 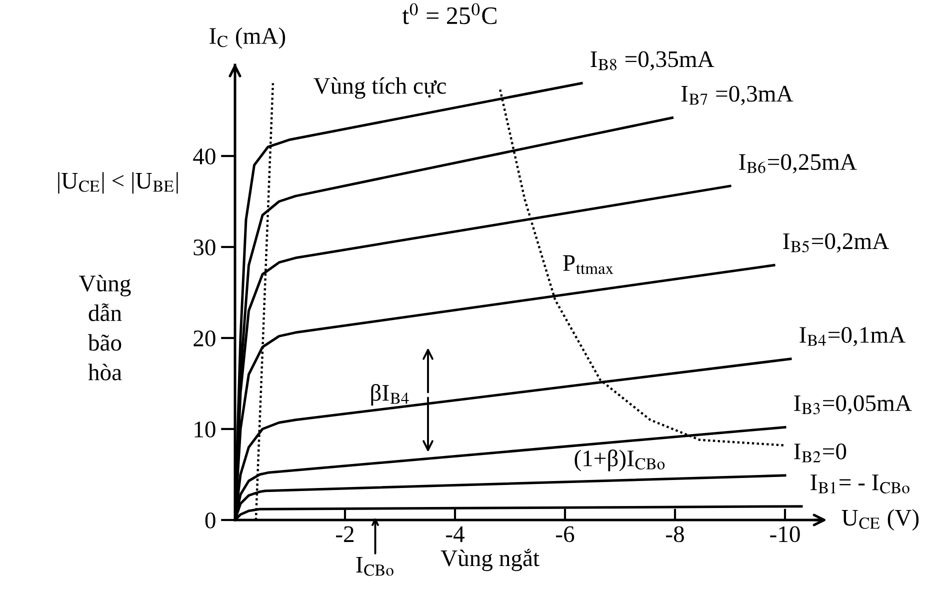 I want to click on series-label: I$_{B3}$=0,05mA, so click(x=853, y=405).